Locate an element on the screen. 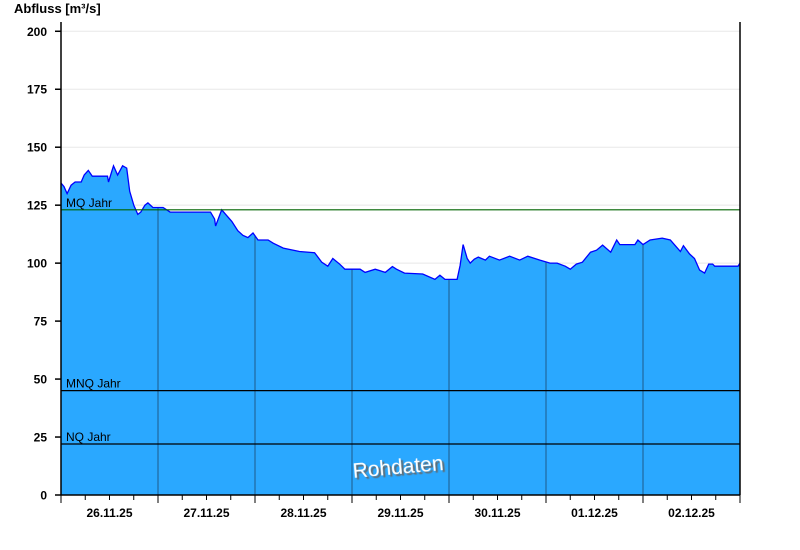 The height and width of the screenshot is (550, 800). reference-line-label: NQ Jahr is located at coordinates (88, 437).